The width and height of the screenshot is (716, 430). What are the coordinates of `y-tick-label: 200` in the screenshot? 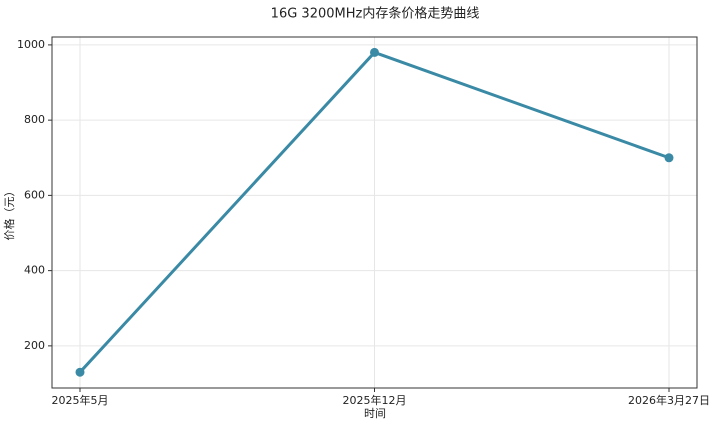 It's located at (34, 345).